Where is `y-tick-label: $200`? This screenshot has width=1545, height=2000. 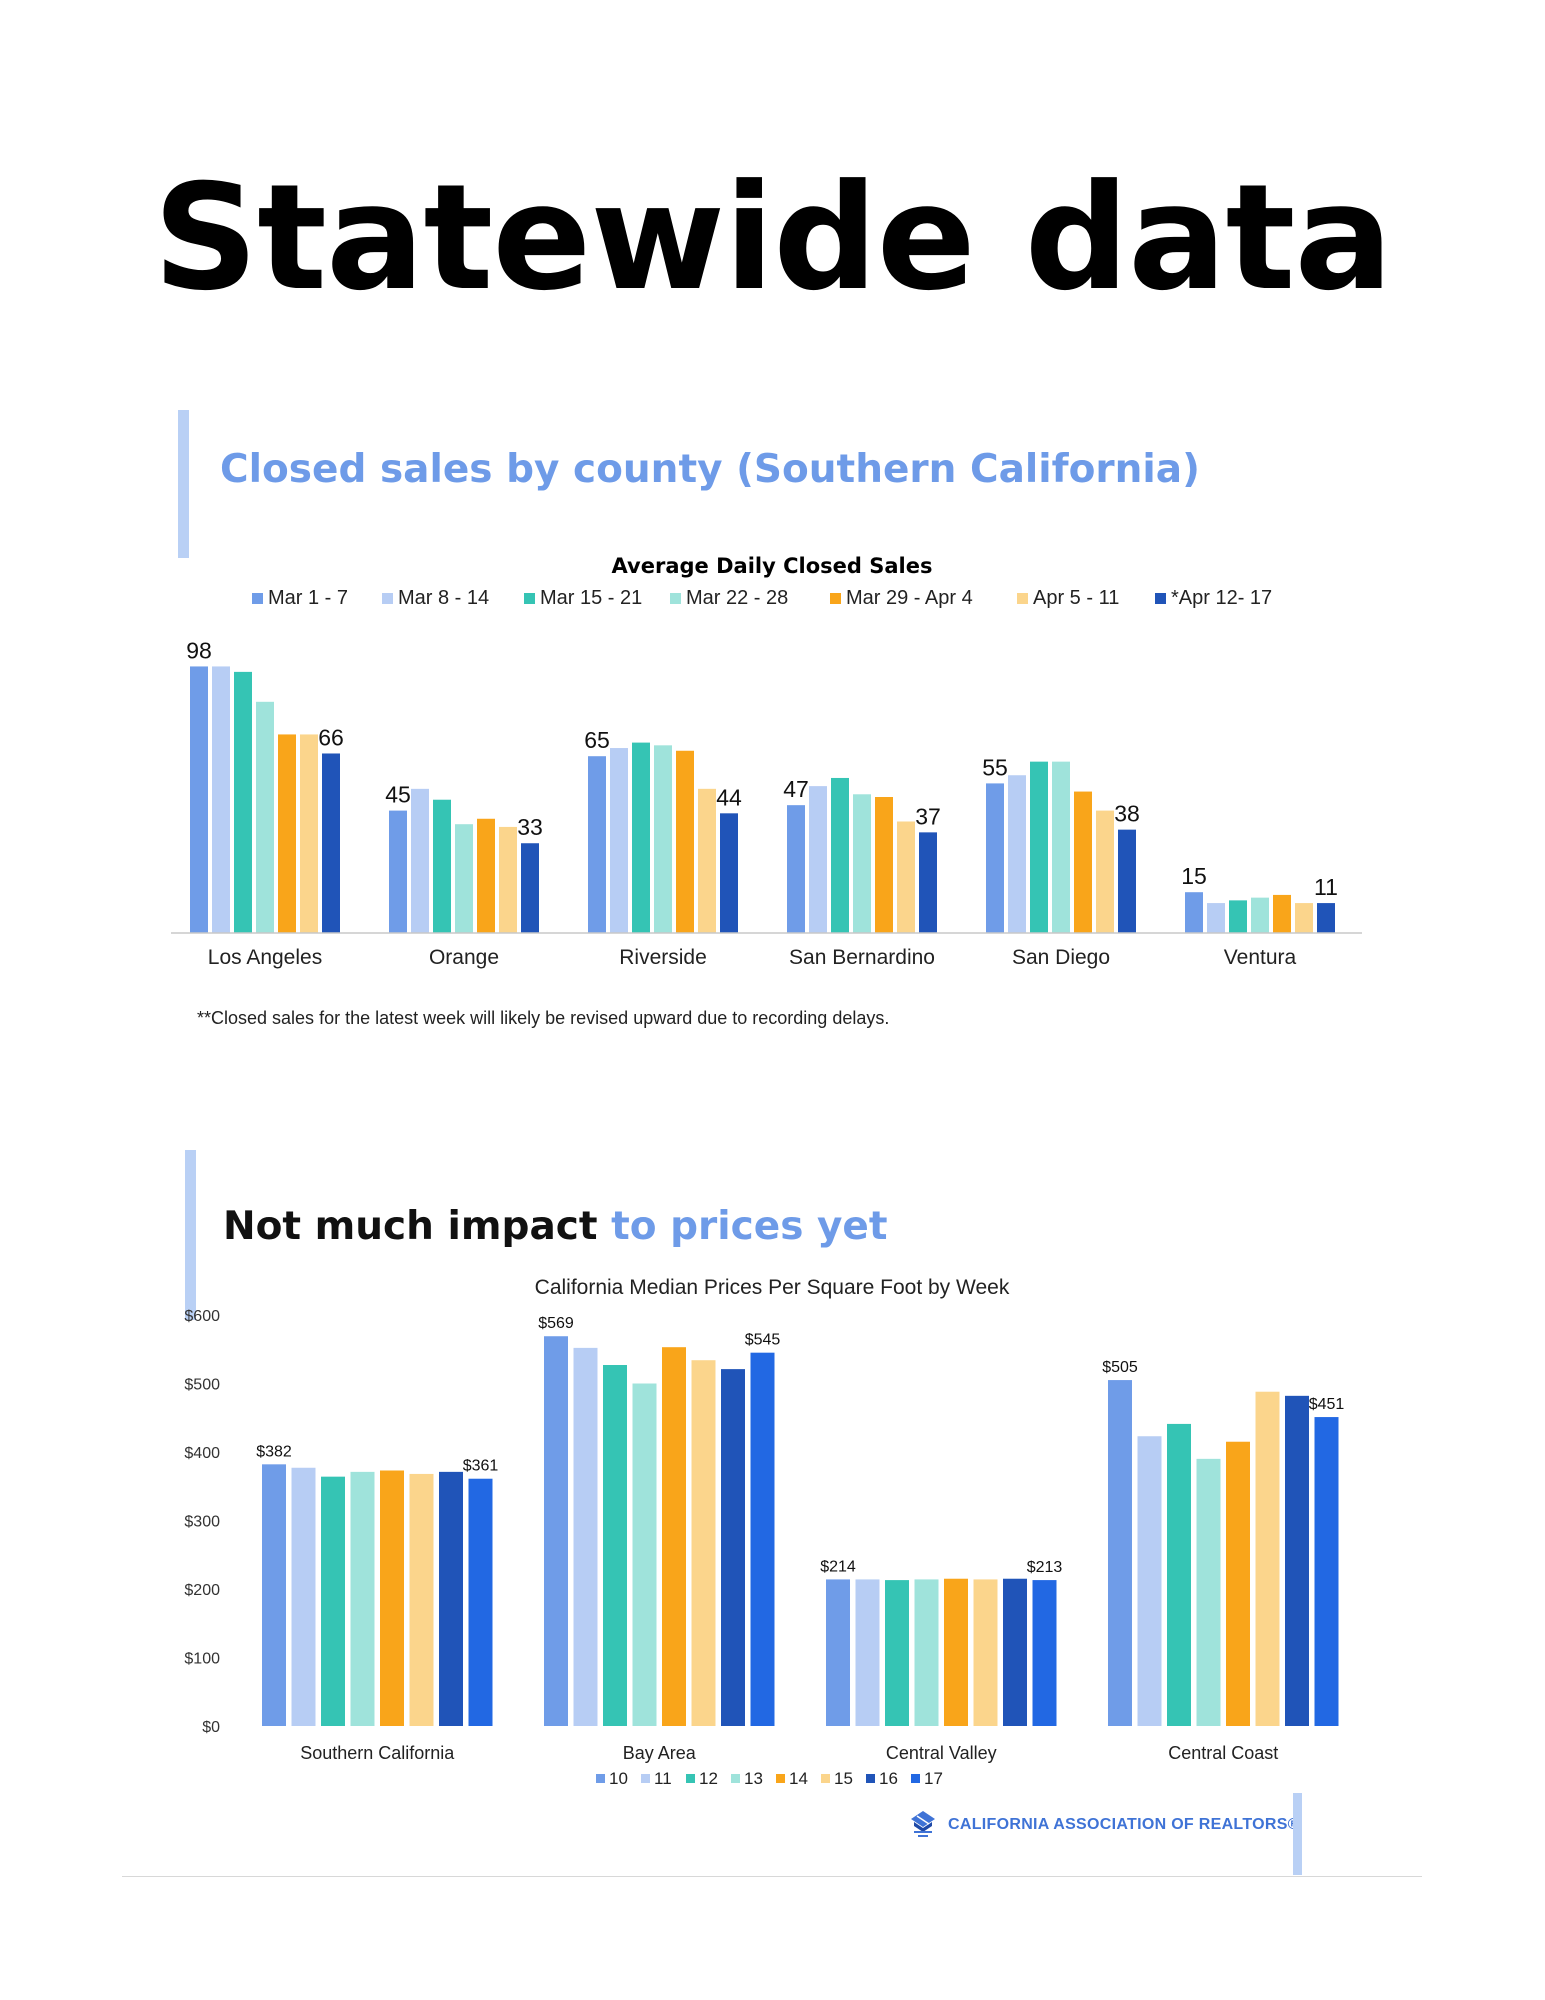 y-tick-label: $200 is located at coordinates (202, 1590).